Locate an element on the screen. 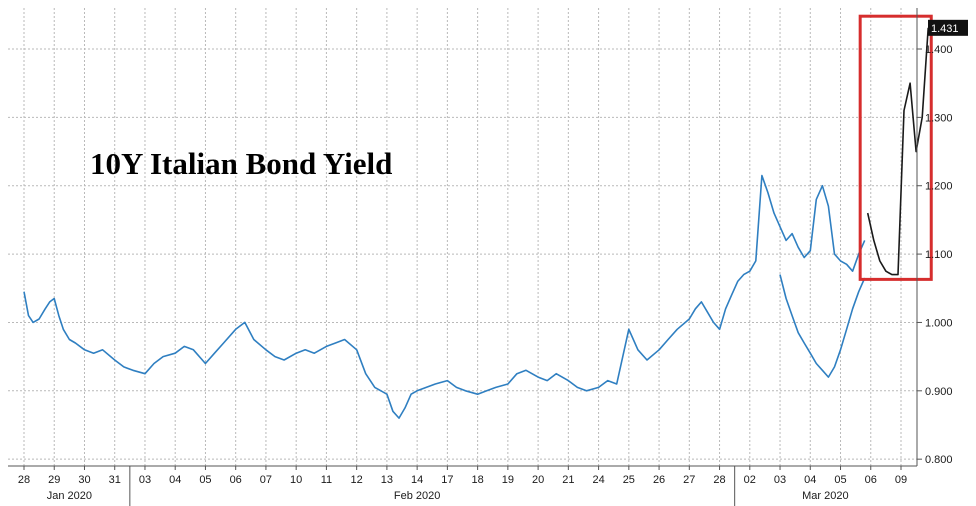 The width and height of the screenshot is (976, 506). x-tick-label: 24 is located at coordinates (598, 480).